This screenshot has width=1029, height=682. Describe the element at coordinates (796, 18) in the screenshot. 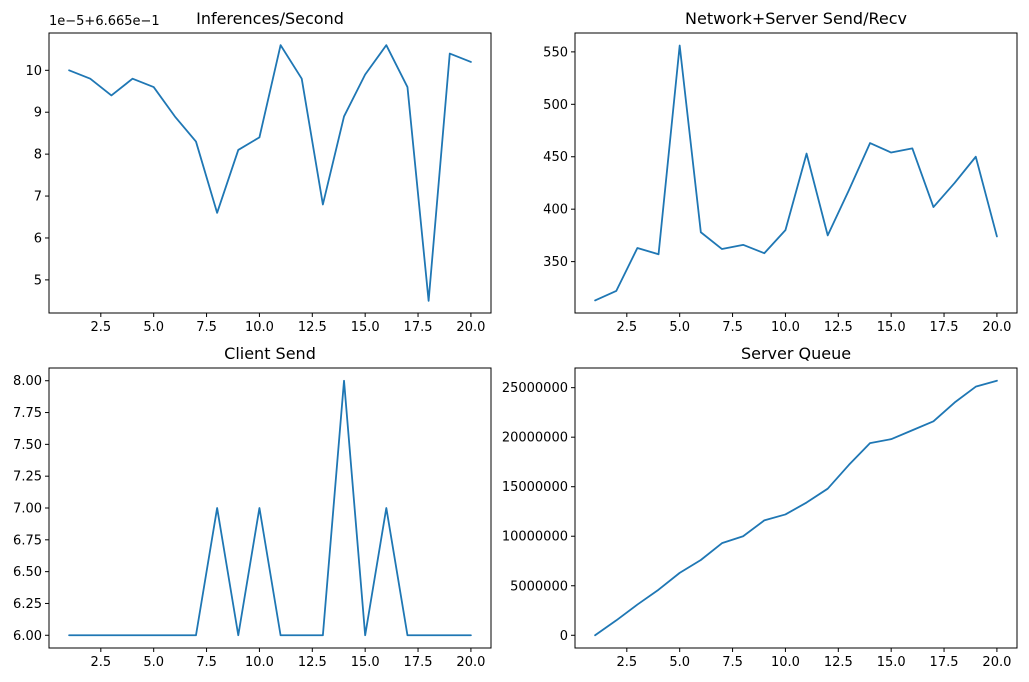

I see `chart-title: Network+Server Send/Recv` at that location.